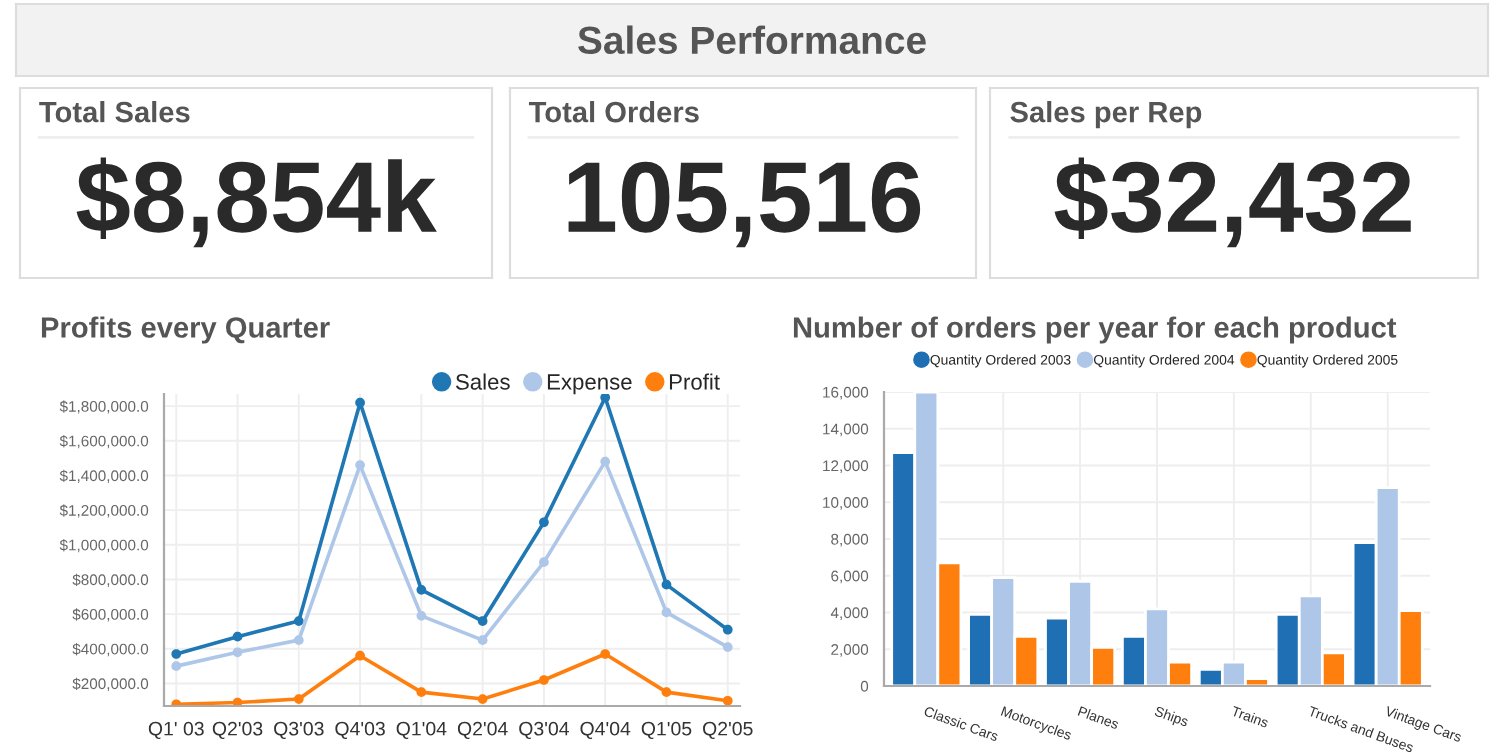  What do you see at coordinates (694, 381) in the screenshot?
I see `legend-label: Profit` at bounding box center [694, 381].